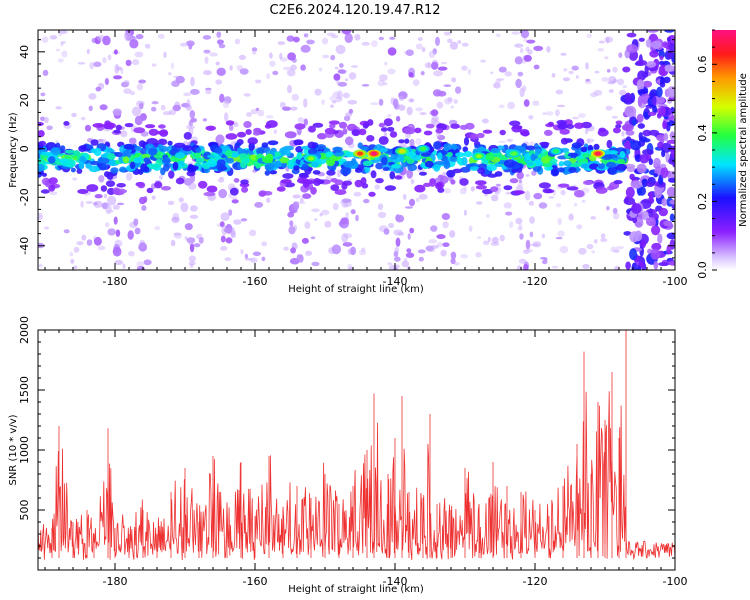 The image size is (750, 600). I want to click on heatmap-cell-2059, so click(474, 136).